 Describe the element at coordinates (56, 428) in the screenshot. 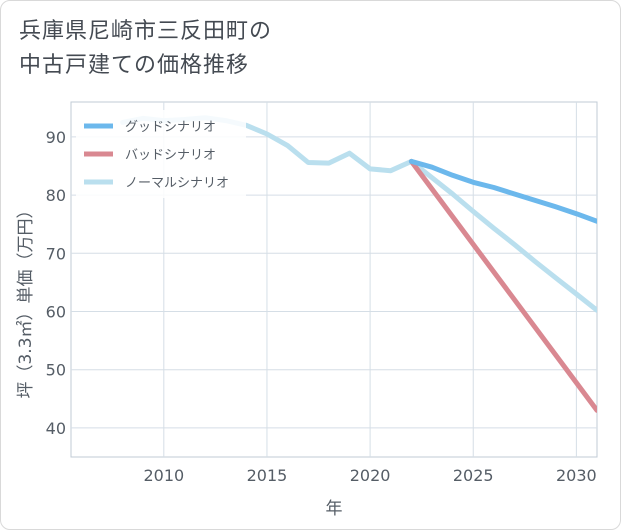

I see `y-tick-label: 40` at that location.